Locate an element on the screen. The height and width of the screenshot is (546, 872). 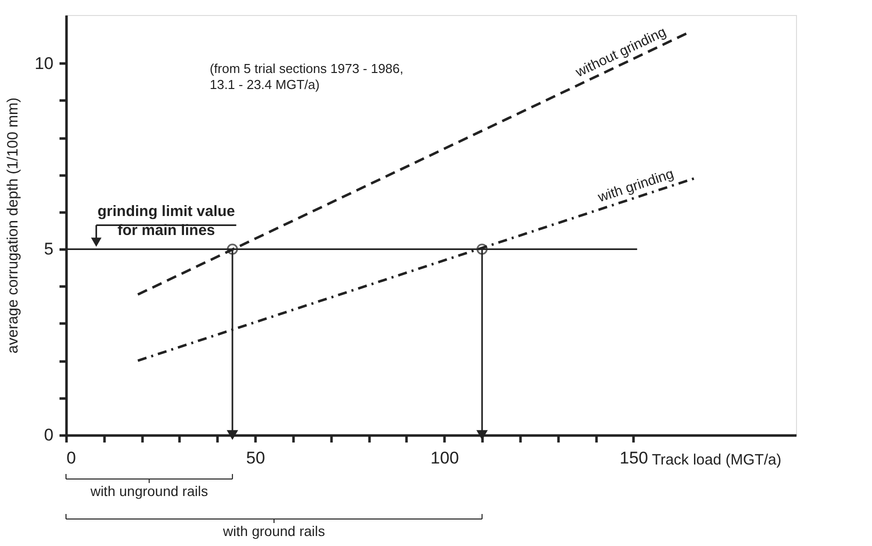
text: with unground rails is located at coordinates (148, 491).